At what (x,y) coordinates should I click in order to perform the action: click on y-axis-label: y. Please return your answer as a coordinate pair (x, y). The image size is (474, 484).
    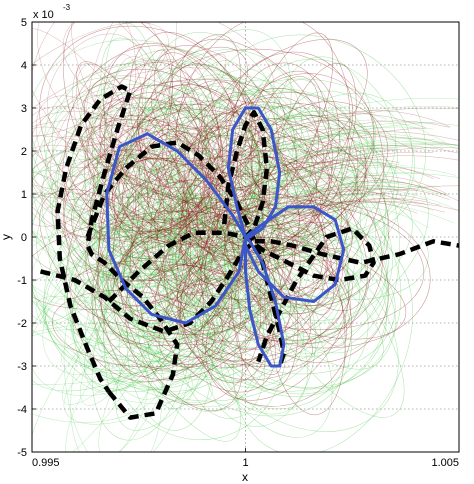
    Looking at the image, I should click on (6, 237).